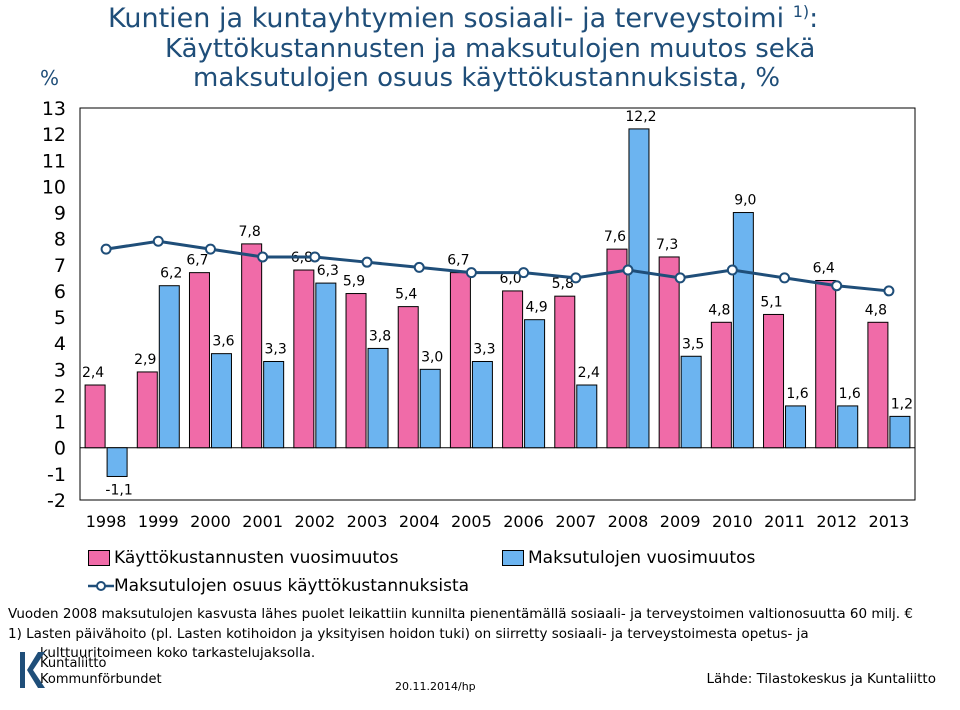  What do you see at coordinates (60, 214) in the screenshot?
I see `y-tick-label: 9` at bounding box center [60, 214].